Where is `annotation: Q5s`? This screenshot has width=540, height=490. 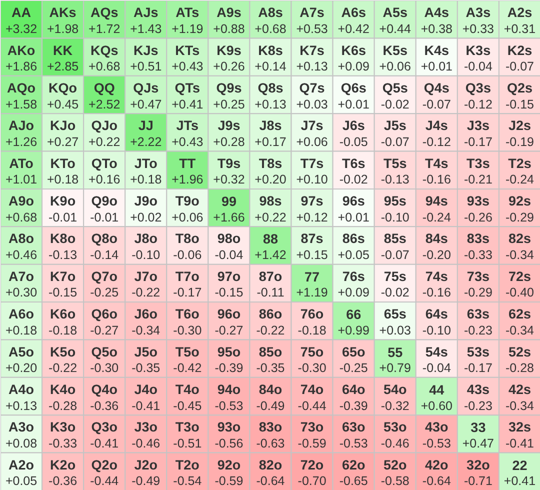 annotation: Q5s is located at coordinates (395, 88).